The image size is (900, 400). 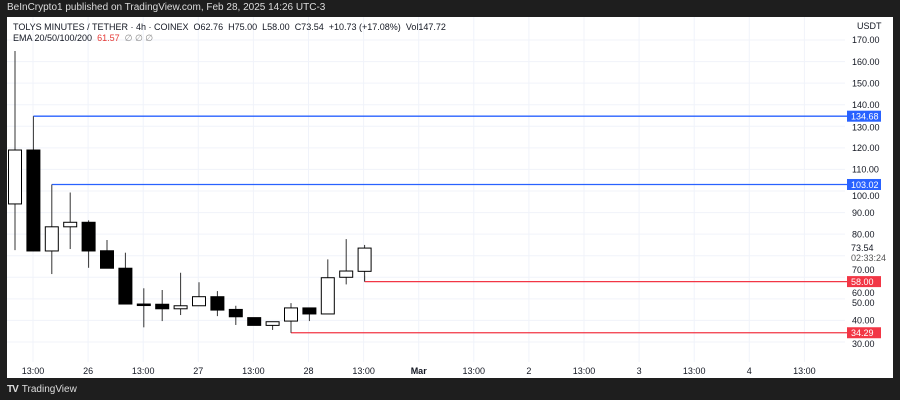 What do you see at coordinates (139, 38) in the screenshot?
I see `ema-empty-values: ∅ ∅ ∅` at bounding box center [139, 38].